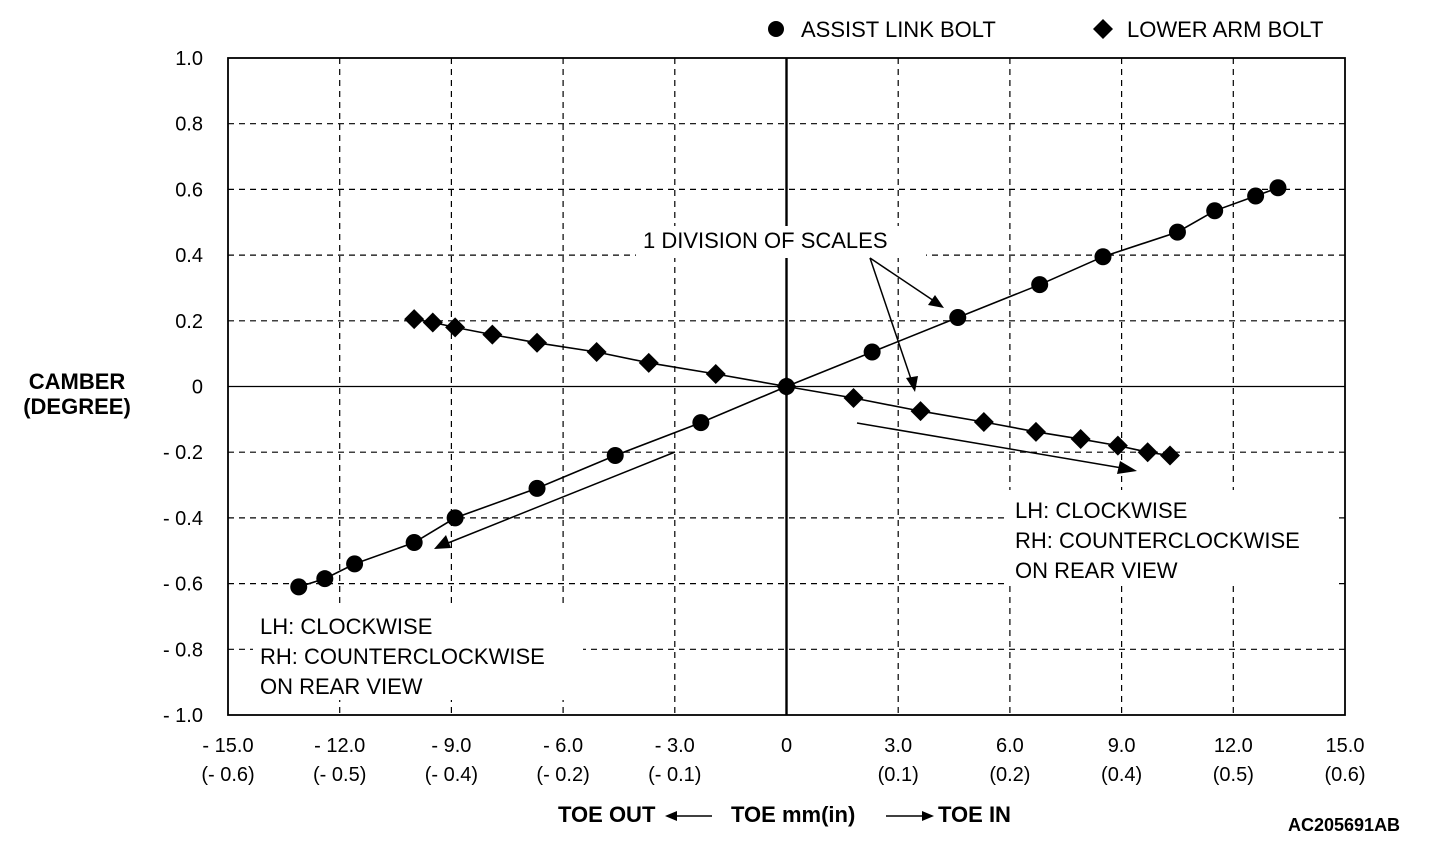 This screenshot has height=842, width=1456. What do you see at coordinates (402, 656) in the screenshot?
I see `left-note-line2: RH: COUNTERCLOCKWISE` at bounding box center [402, 656].